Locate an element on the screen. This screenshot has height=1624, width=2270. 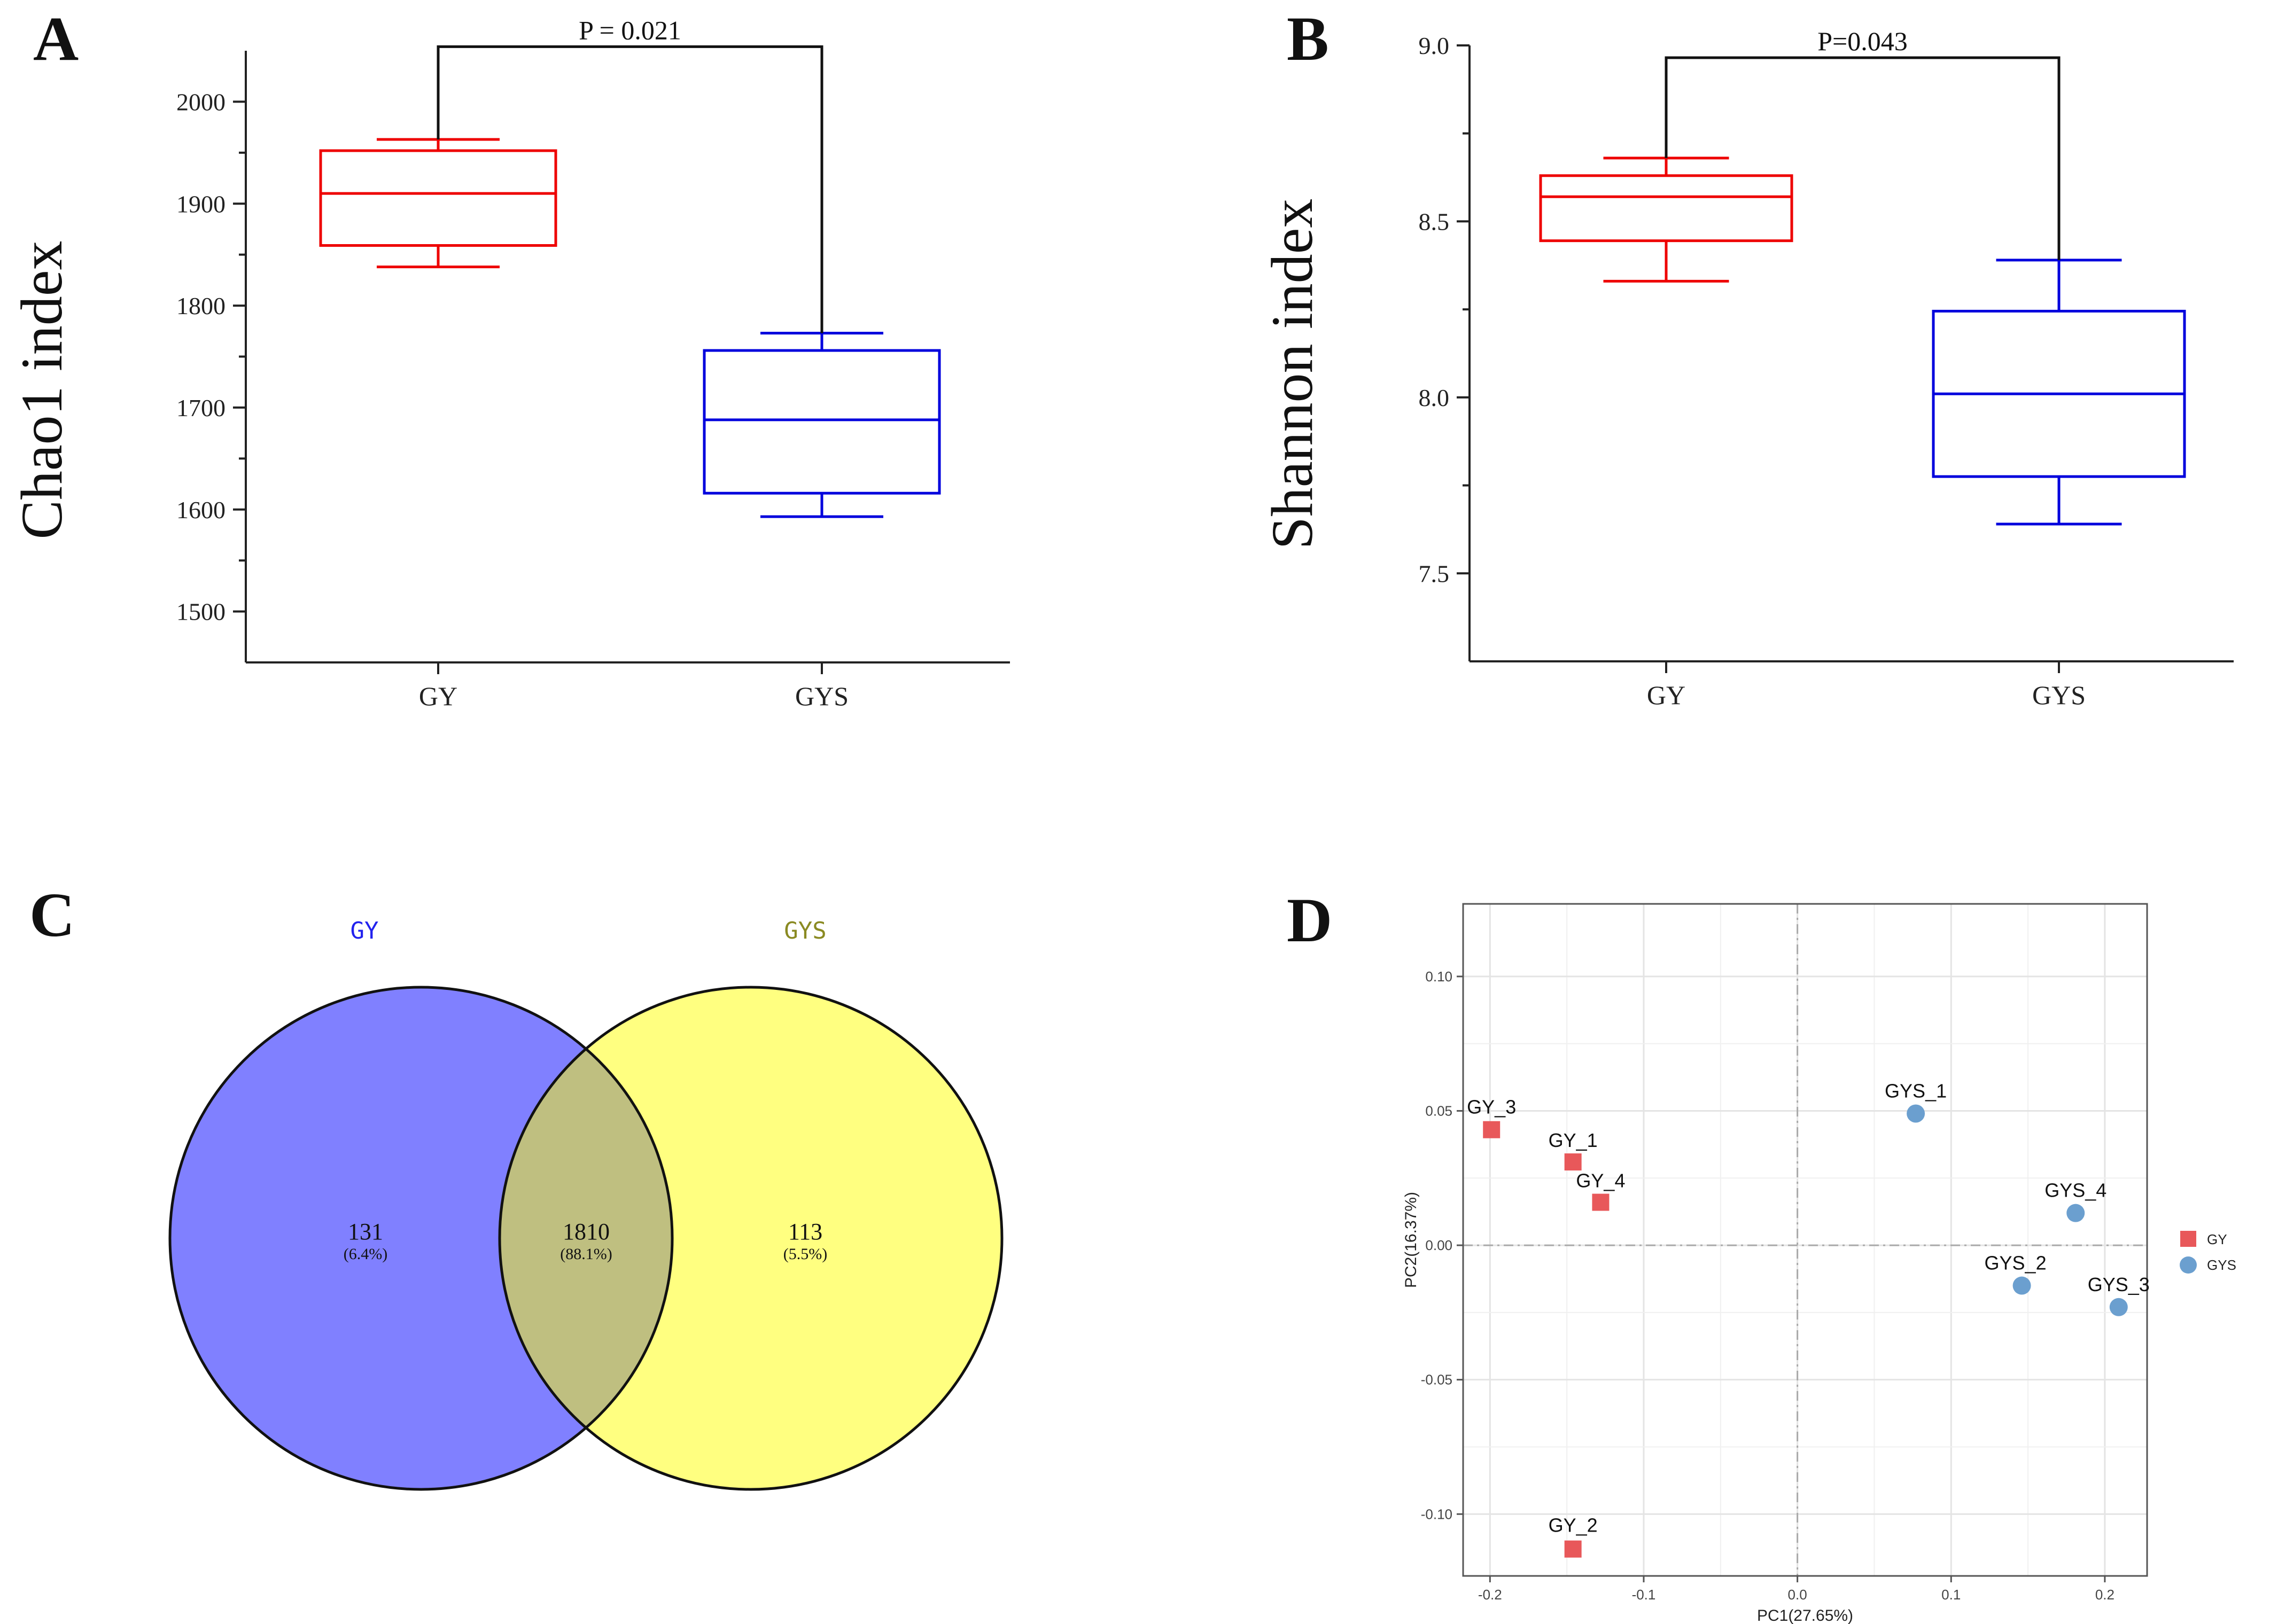
plot-border is located at coordinates (1805, 1240).